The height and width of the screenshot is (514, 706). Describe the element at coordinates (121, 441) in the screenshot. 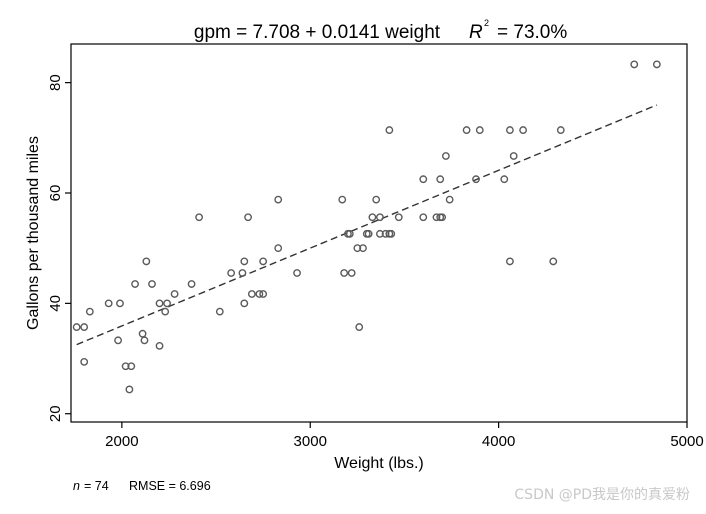

I see `x-tick-label: 2000` at that location.